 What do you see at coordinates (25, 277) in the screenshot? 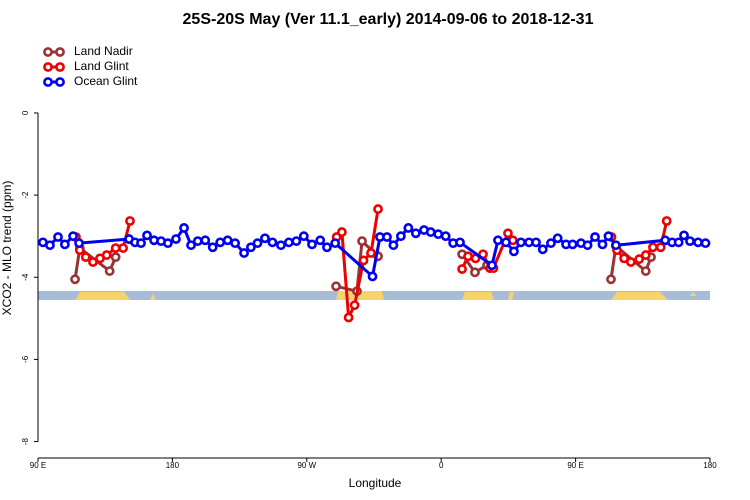
I see `y-tick-label: -4` at bounding box center [25, 277].